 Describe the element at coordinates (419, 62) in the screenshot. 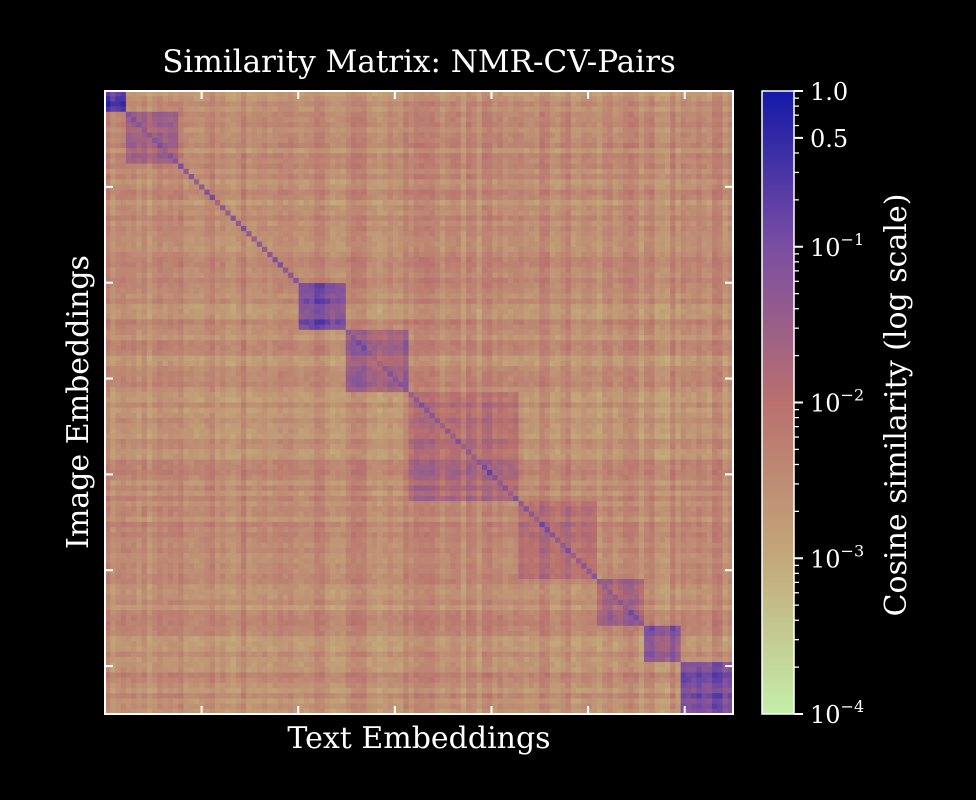

I see `chart-title: Similarity Matrix: NMR-CV-Pairs` at that location.